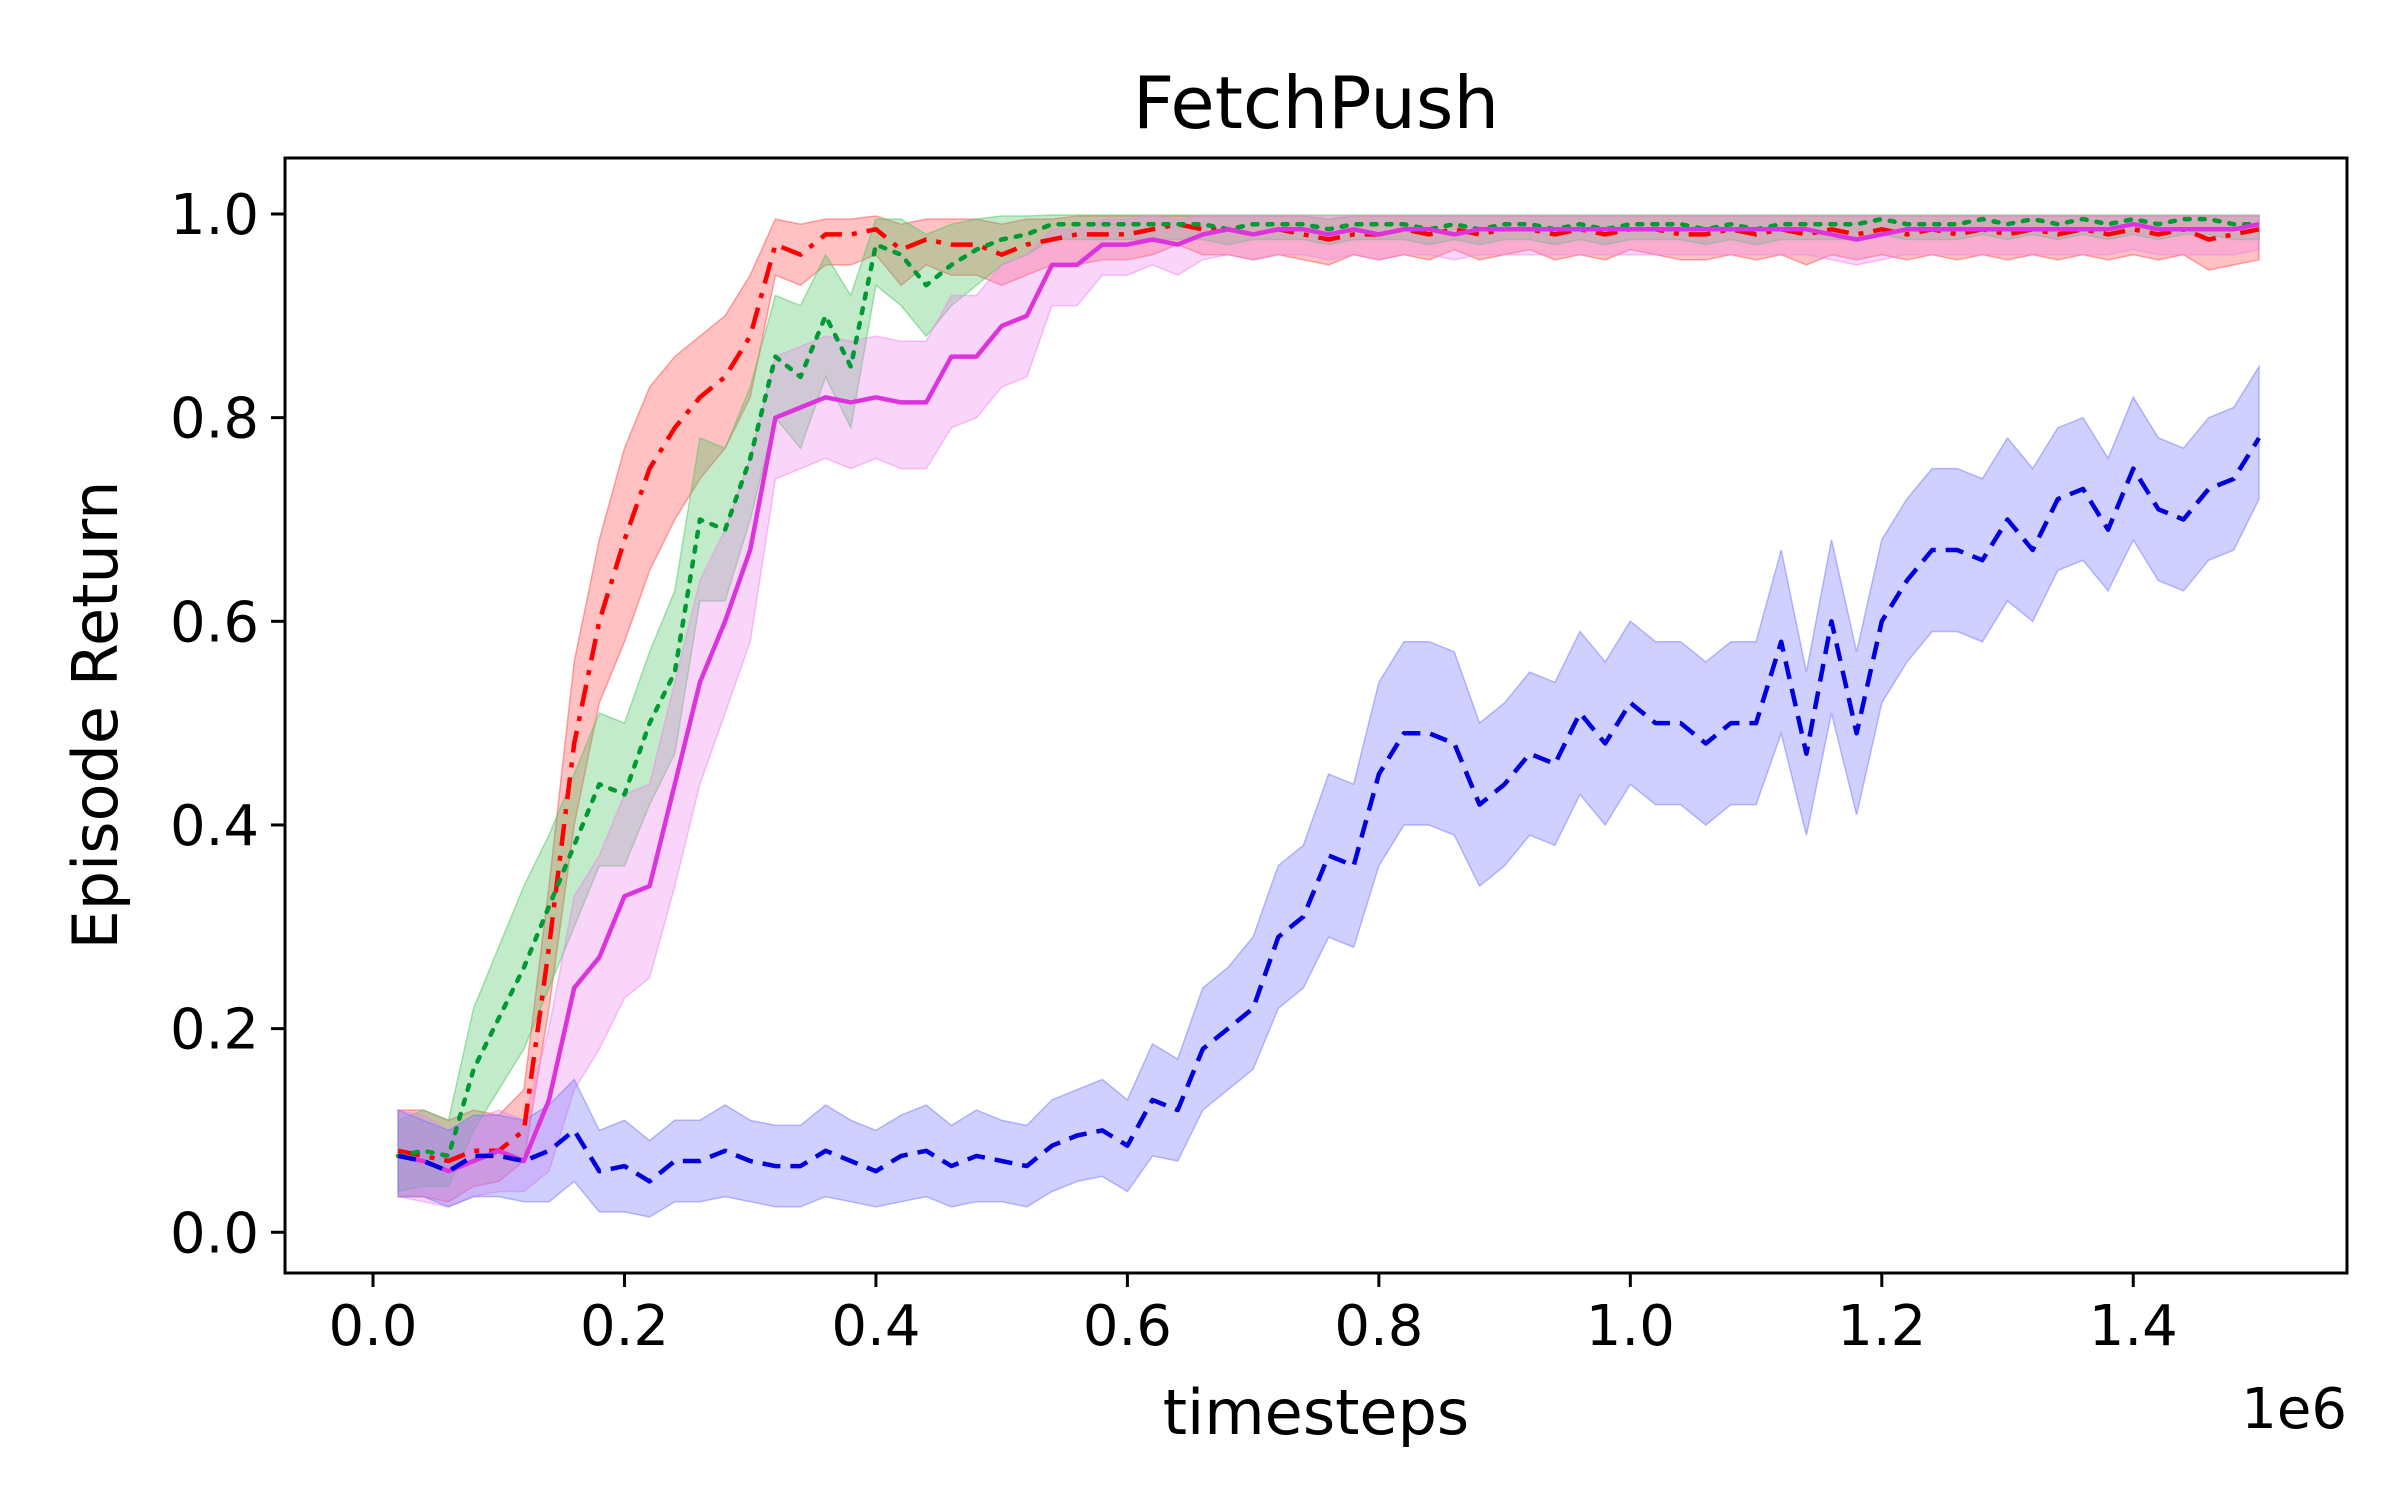 The height and width of the screenshot is (1505, 2400). Describe the element at coordinates (1253, 1316) in the screenshot. I see `x-axis-ticks: 0.0 0.2 0.4 0.6 0.8 1.0 1.2 1.4` at that location.